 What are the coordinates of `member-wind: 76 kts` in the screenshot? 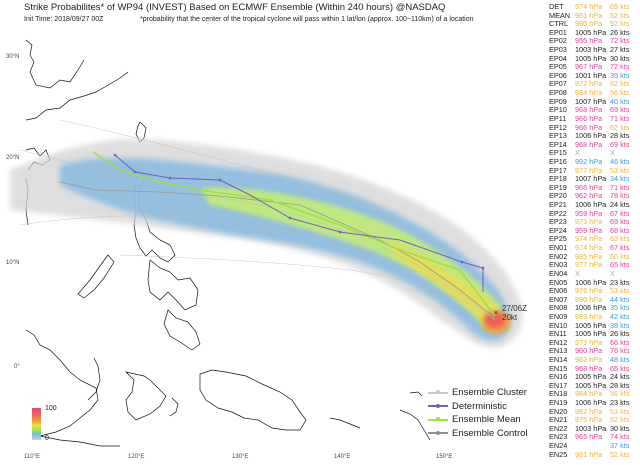 It's located at (620, 351).